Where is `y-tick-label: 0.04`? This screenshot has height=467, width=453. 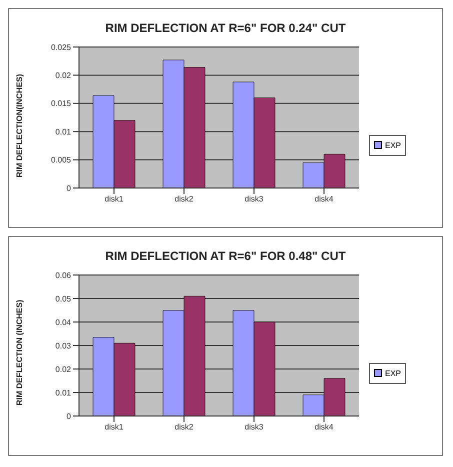 y-tick-label: 0.04 is located at coordinates (63, 322).